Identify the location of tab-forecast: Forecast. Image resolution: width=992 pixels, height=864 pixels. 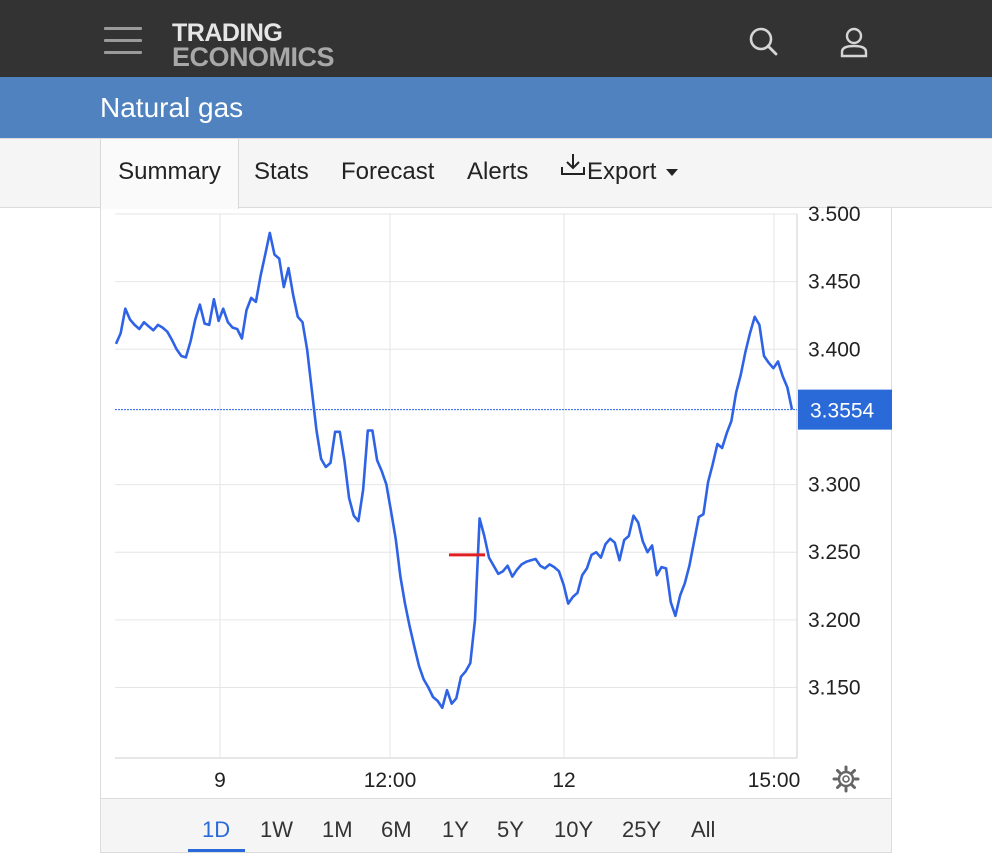
(388, 171).